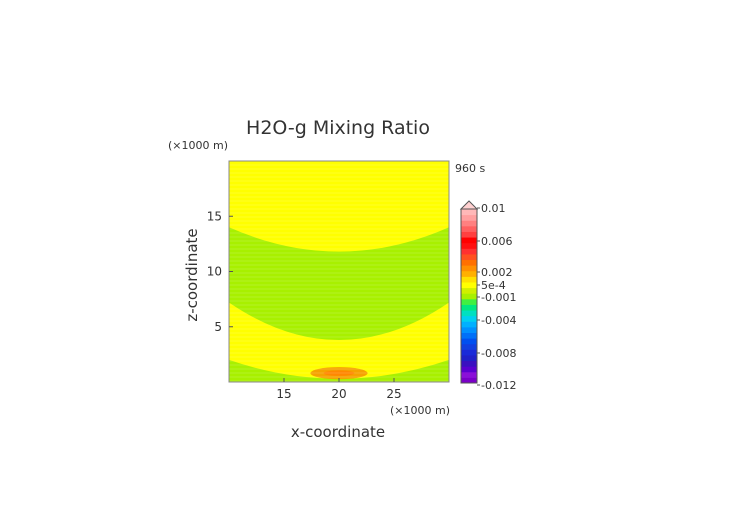 The image size is (752, 532). Describe the element at coordinates (218, 327) in the screenshot. I see `y-tick-label: 5` at that location.